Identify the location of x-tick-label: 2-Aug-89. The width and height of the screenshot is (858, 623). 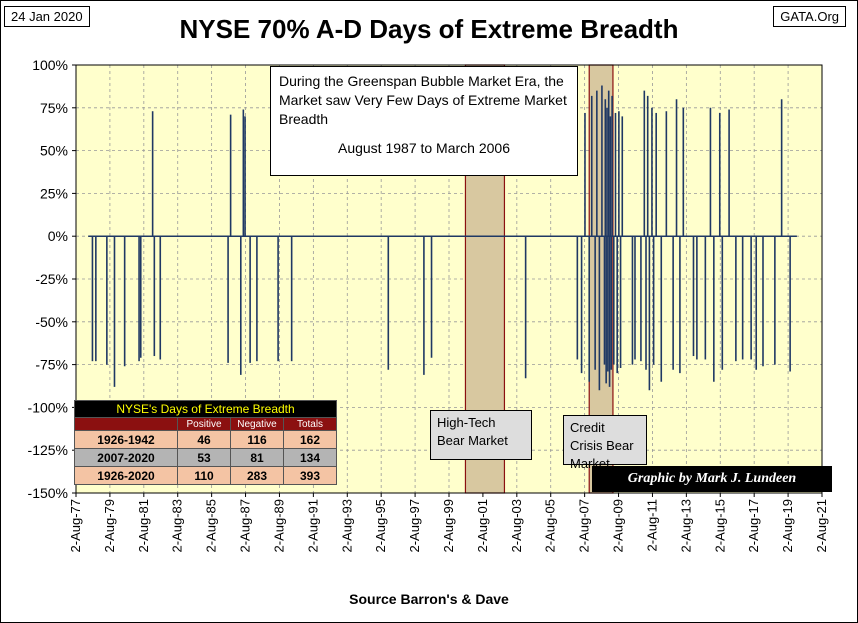
(278, 525).